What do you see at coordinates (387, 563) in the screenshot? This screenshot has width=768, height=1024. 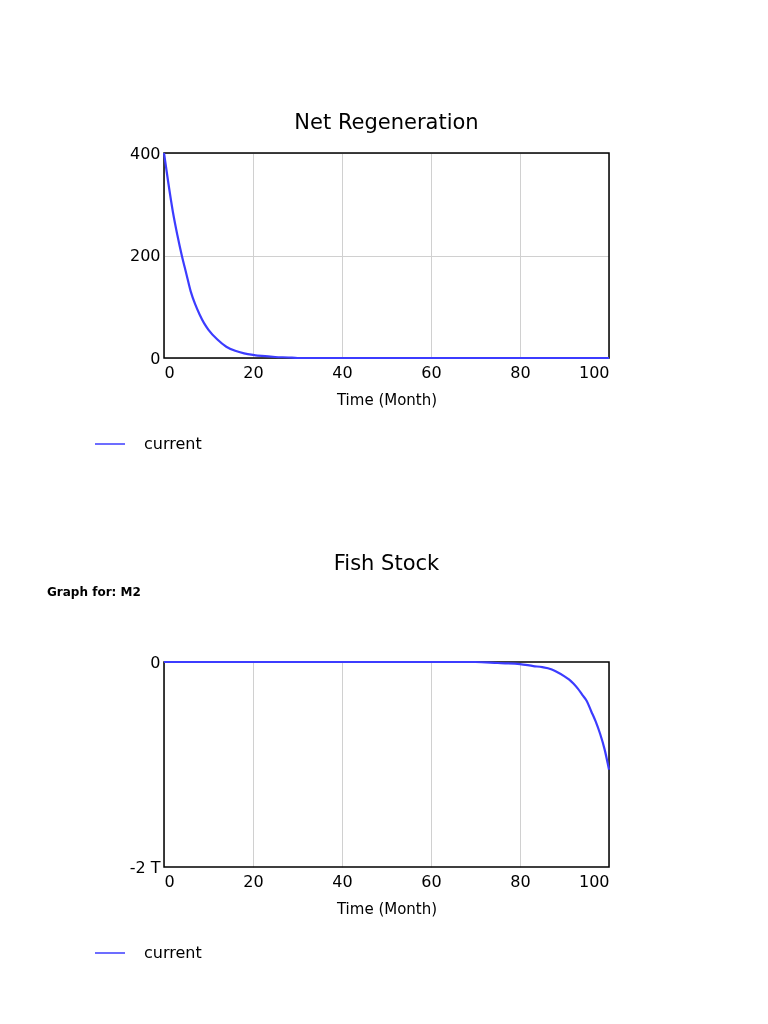 I see `chart-title: Fish Stock` at bounding box center [387, 563].